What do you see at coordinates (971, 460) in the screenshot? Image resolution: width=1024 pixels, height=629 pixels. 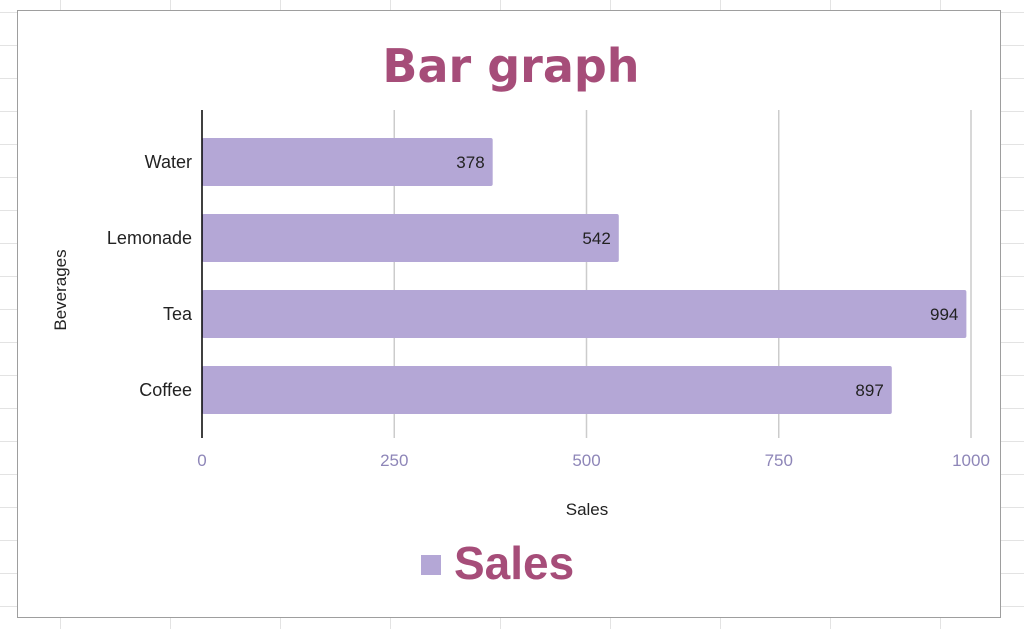 I see `x-tick-label: 1000` at bounding box center [971, 460].